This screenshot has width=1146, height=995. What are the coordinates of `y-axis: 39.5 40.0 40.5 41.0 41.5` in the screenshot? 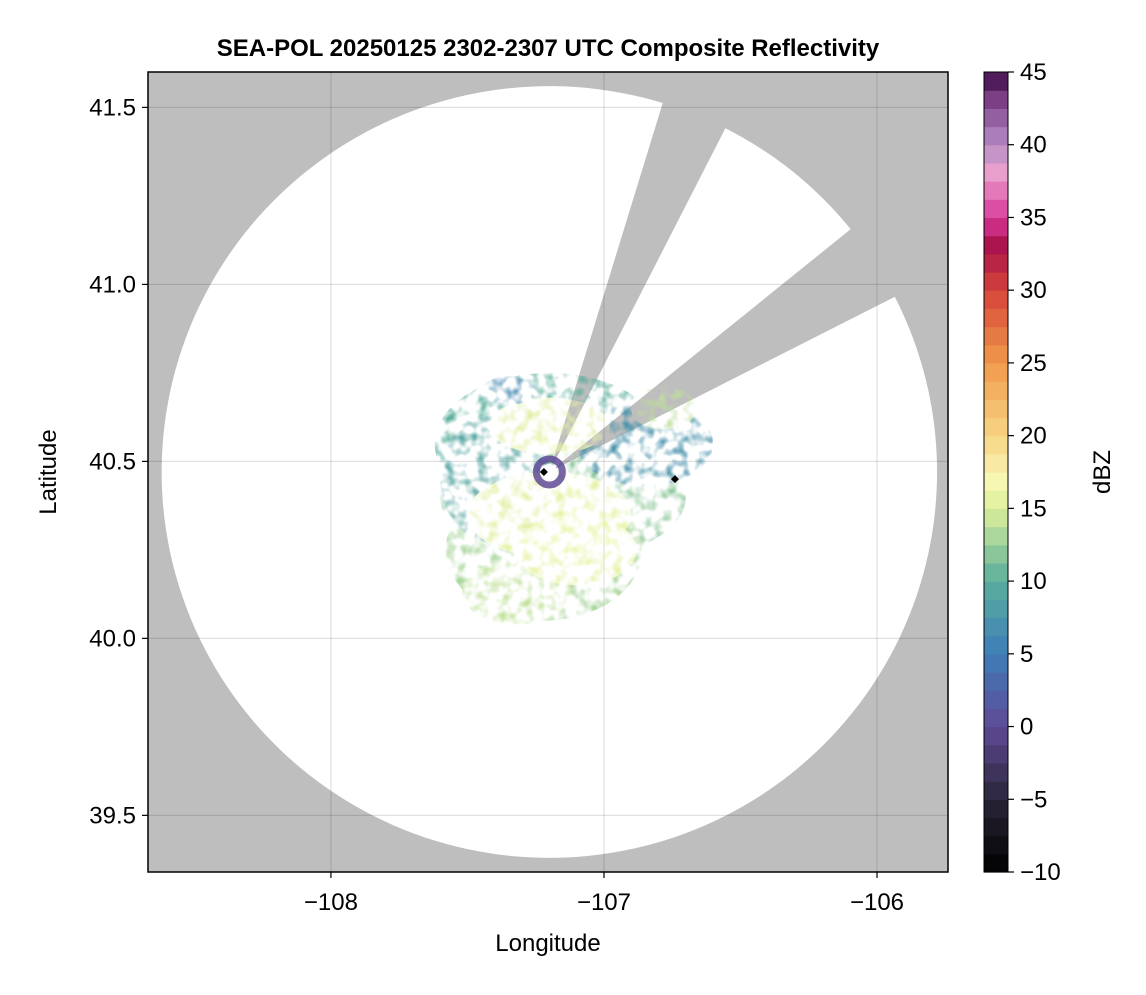 It's located at (118, 461).